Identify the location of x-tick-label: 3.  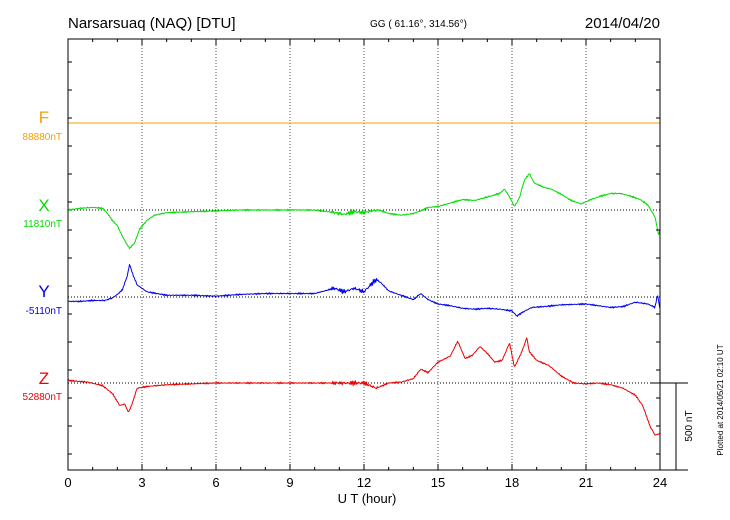
(141, 482).